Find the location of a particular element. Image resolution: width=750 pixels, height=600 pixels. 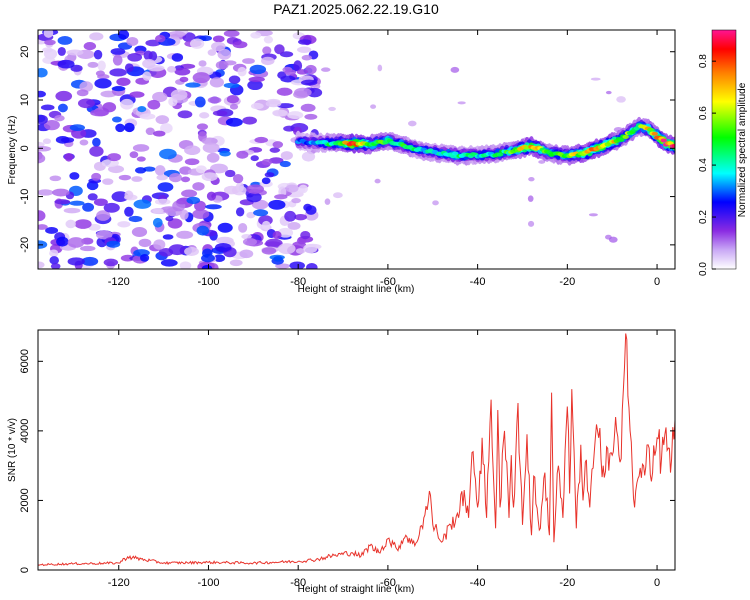

chart-title: PAZ1.2025.062.22.19.G10 is located at coordinates (356, 9).